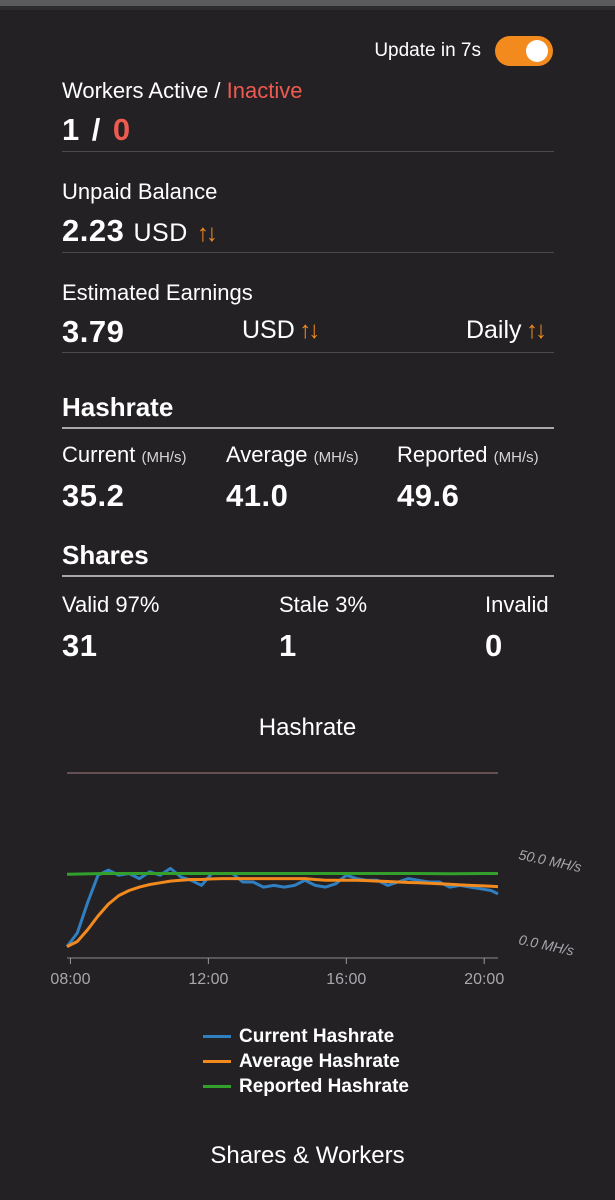  What do you see at coordinates (524, 51) in the screenshot?
I see `auto-update-toggle` at bounding box center [524, 51].